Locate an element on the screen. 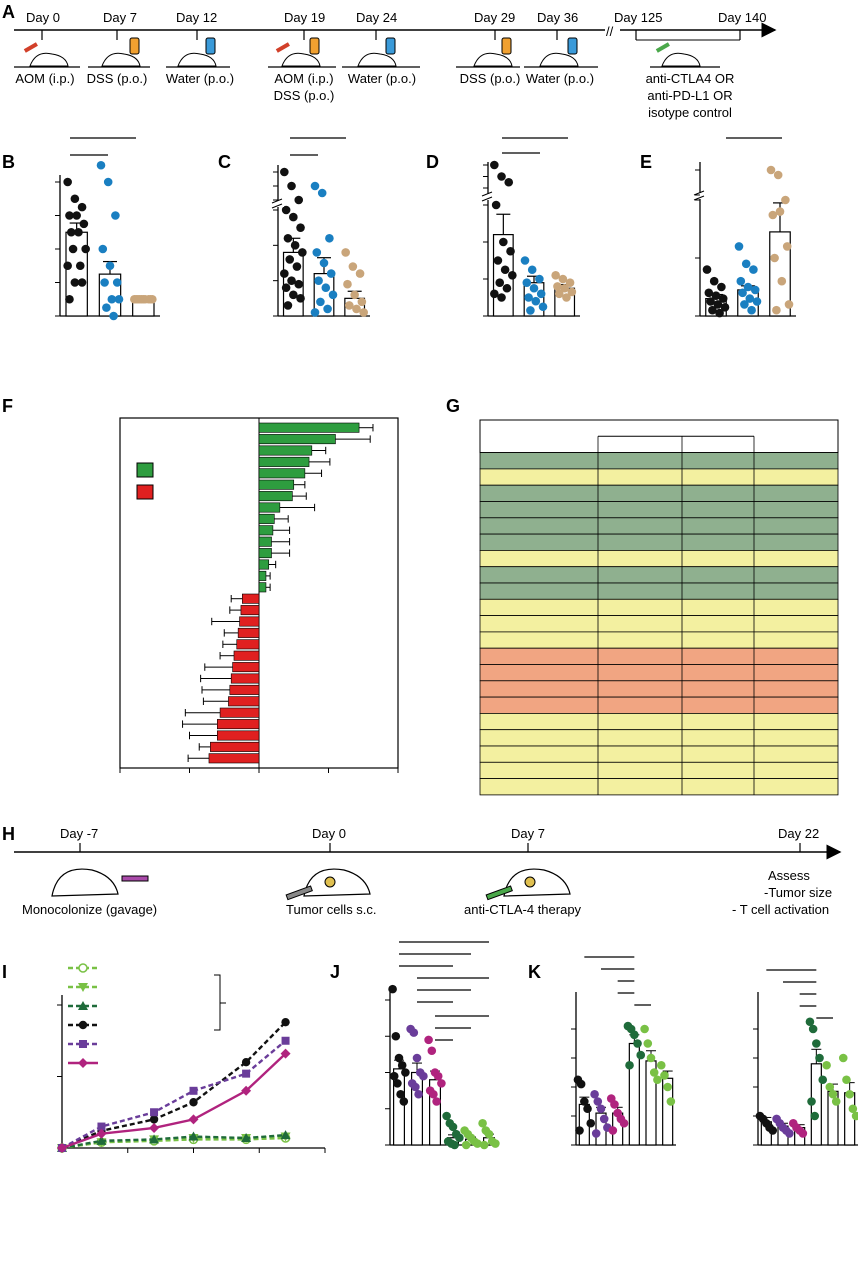 The image size is (858, 1280). day-label: Day 36 is located at coordinates (557, 17).